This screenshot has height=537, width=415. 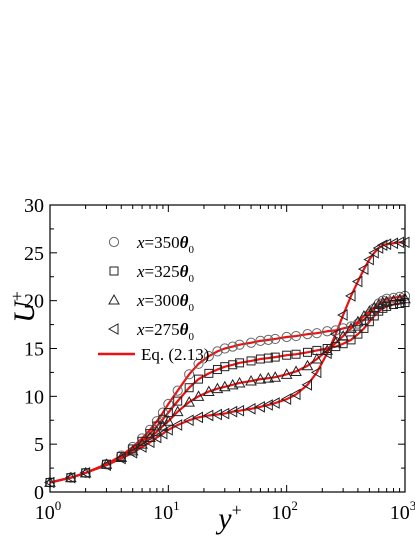 What do you see at coordinates (165, 244) in the screenshot?
I see `legend-label: x=350θ0` at bounding box center [165, 244].